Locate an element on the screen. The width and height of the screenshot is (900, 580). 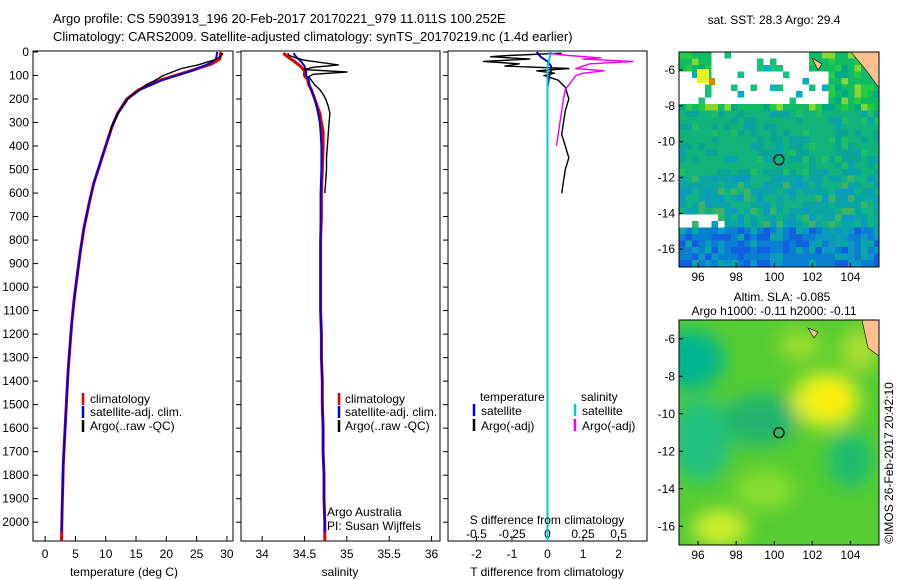
argo-position-marker is located at coordinates (779, 160).